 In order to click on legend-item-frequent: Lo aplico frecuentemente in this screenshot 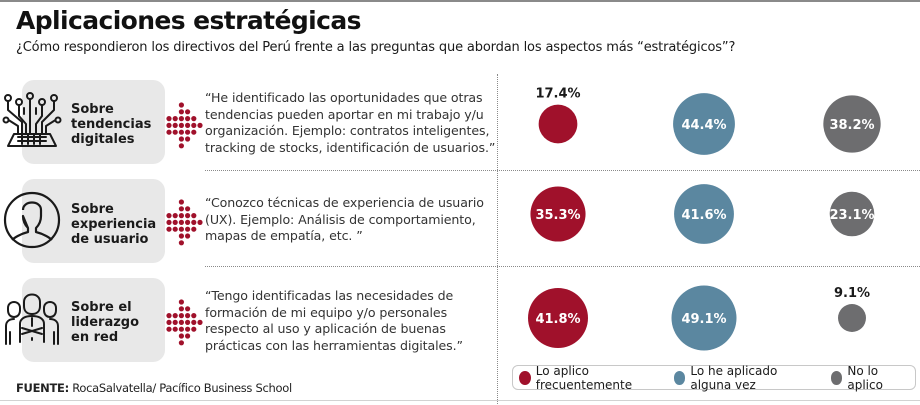, I will do `click(592, 378)`.